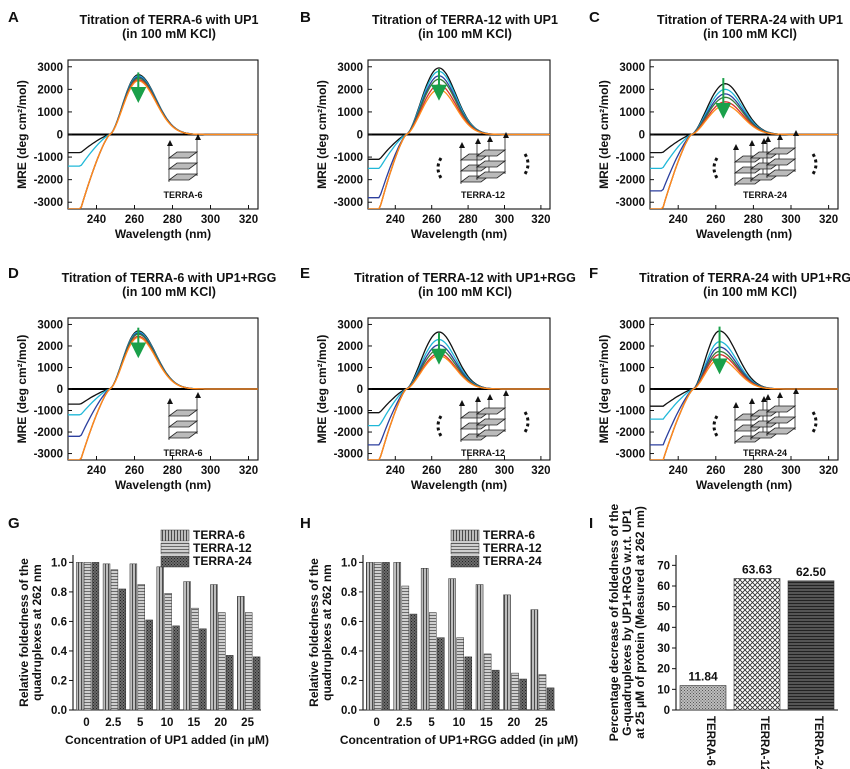  I want to click on data-label: 11.84, so click(703, 677).